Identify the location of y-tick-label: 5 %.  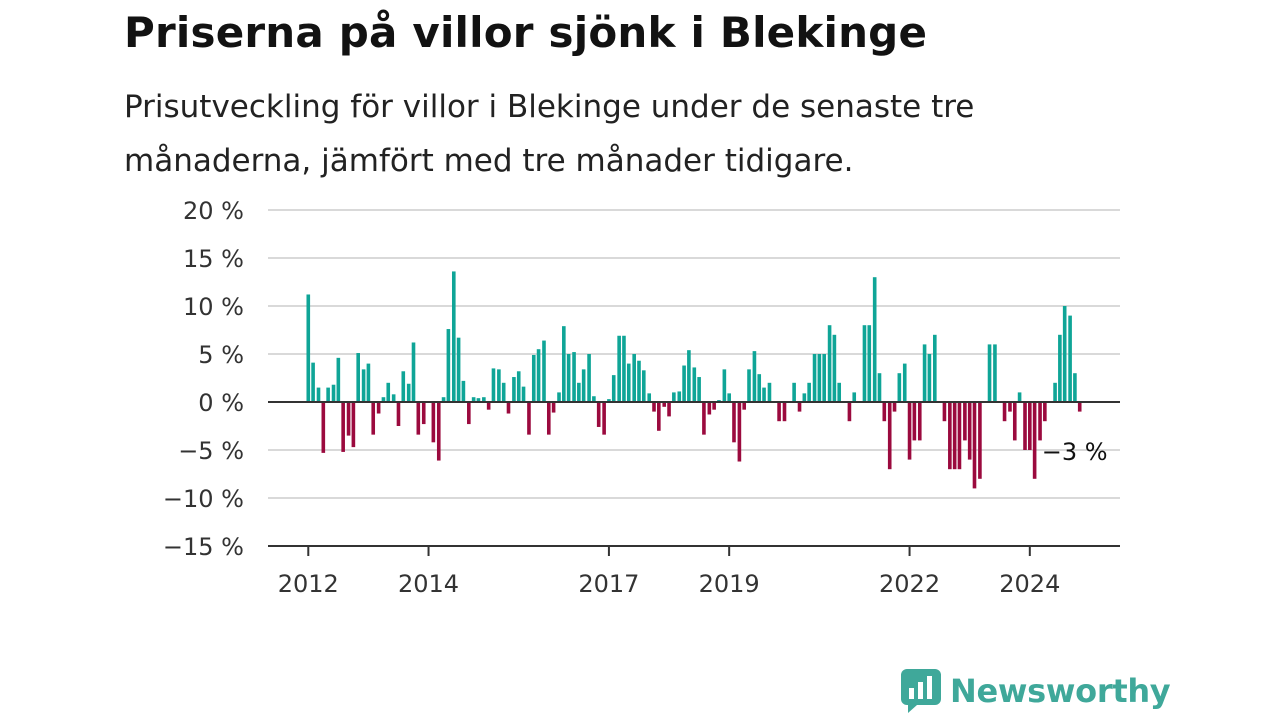
(221, 355).